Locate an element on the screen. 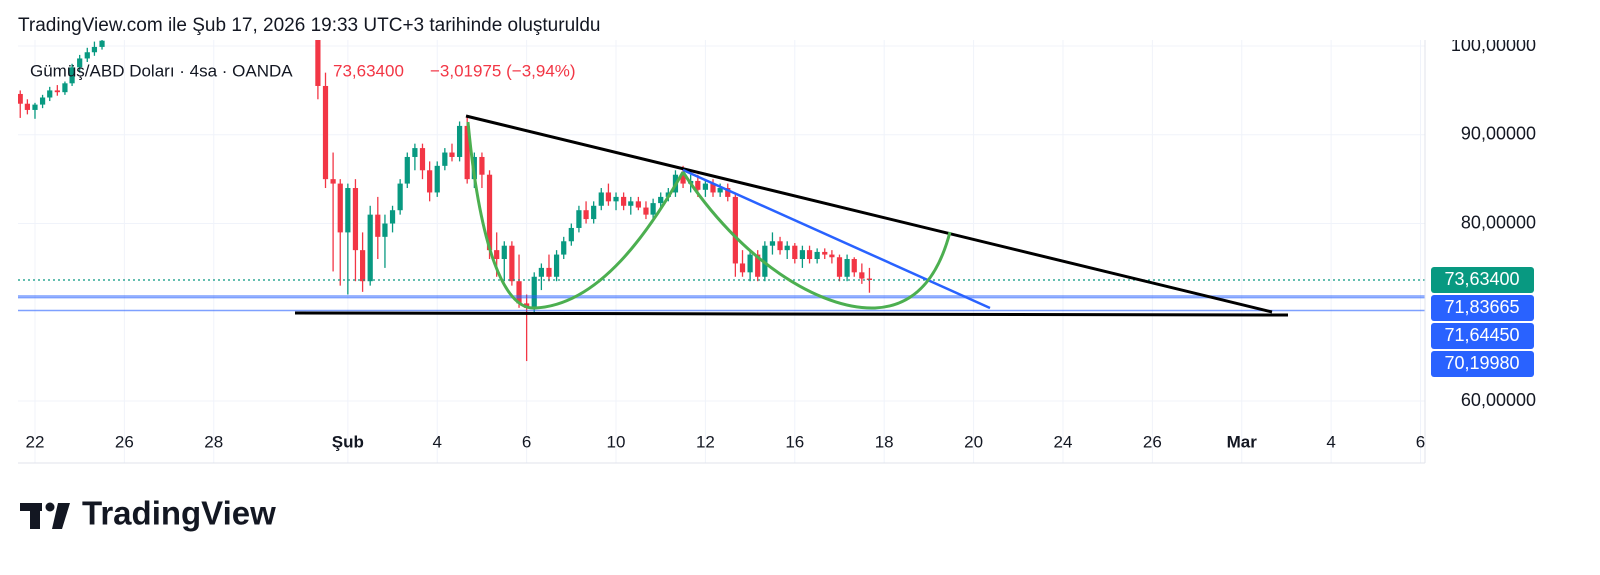  price-label: 71,83665 is located at coordinates (1481, 307).